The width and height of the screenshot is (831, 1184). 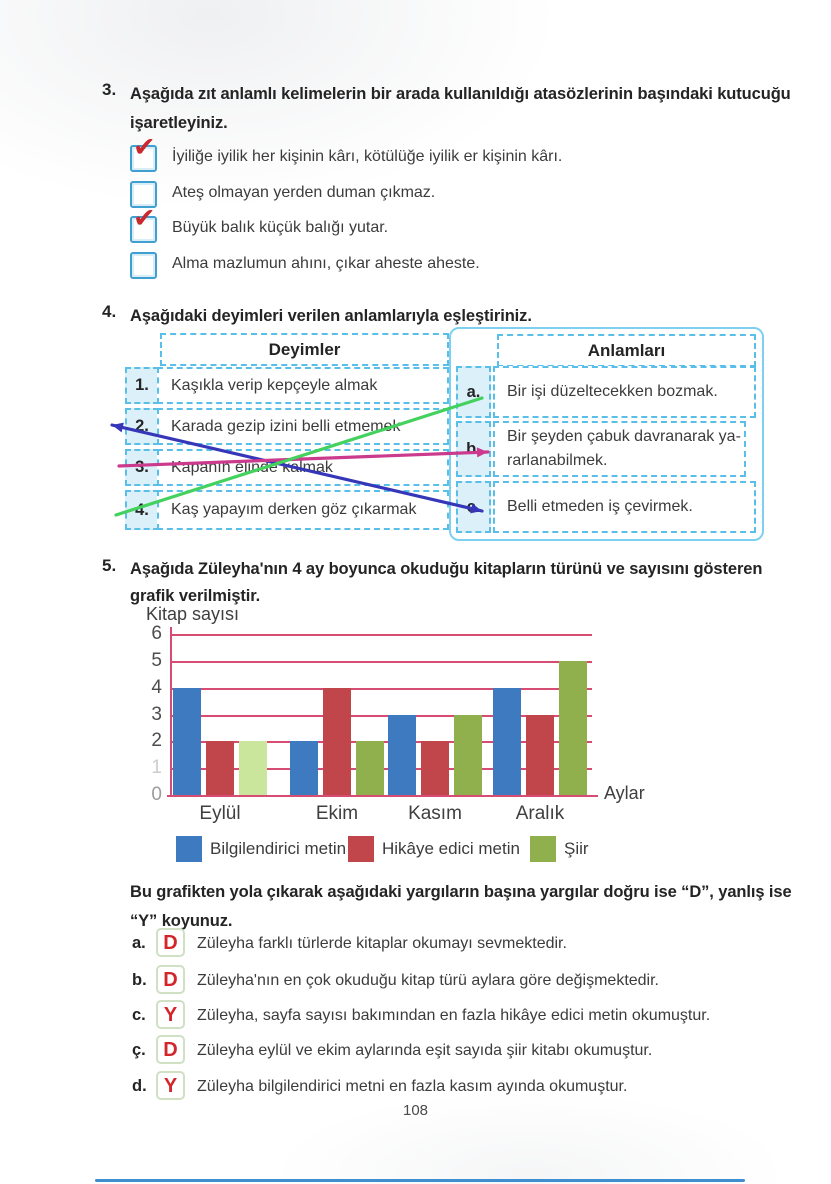 I want to click on chart-y-tick: 6, so click(x=156, y=634).